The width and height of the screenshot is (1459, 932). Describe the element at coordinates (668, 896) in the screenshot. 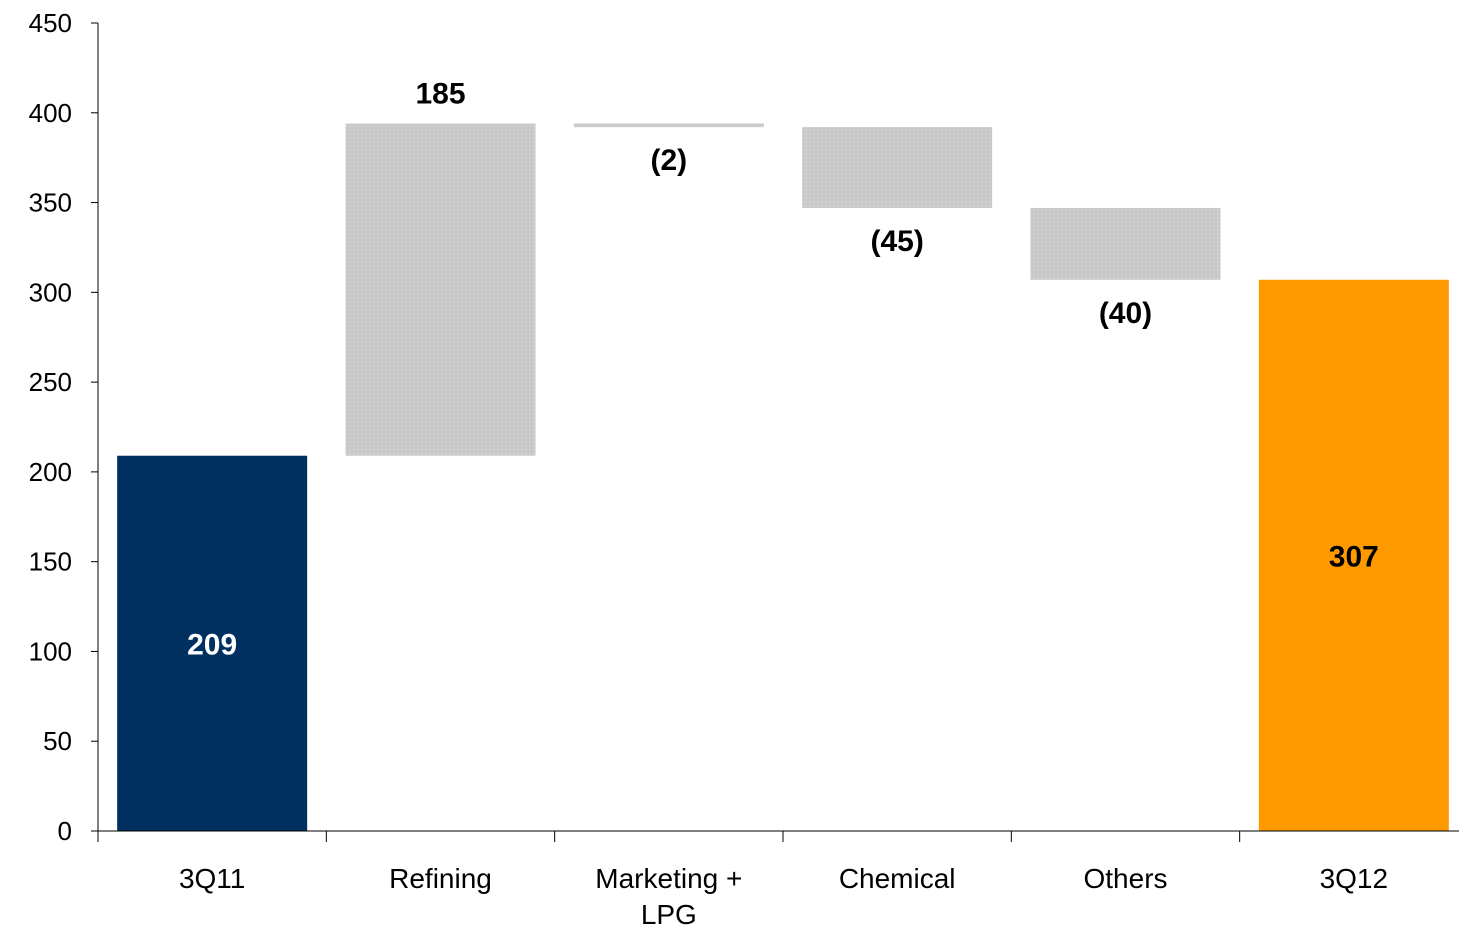

I see `category-label-2: Marketing + LPG` at that location.